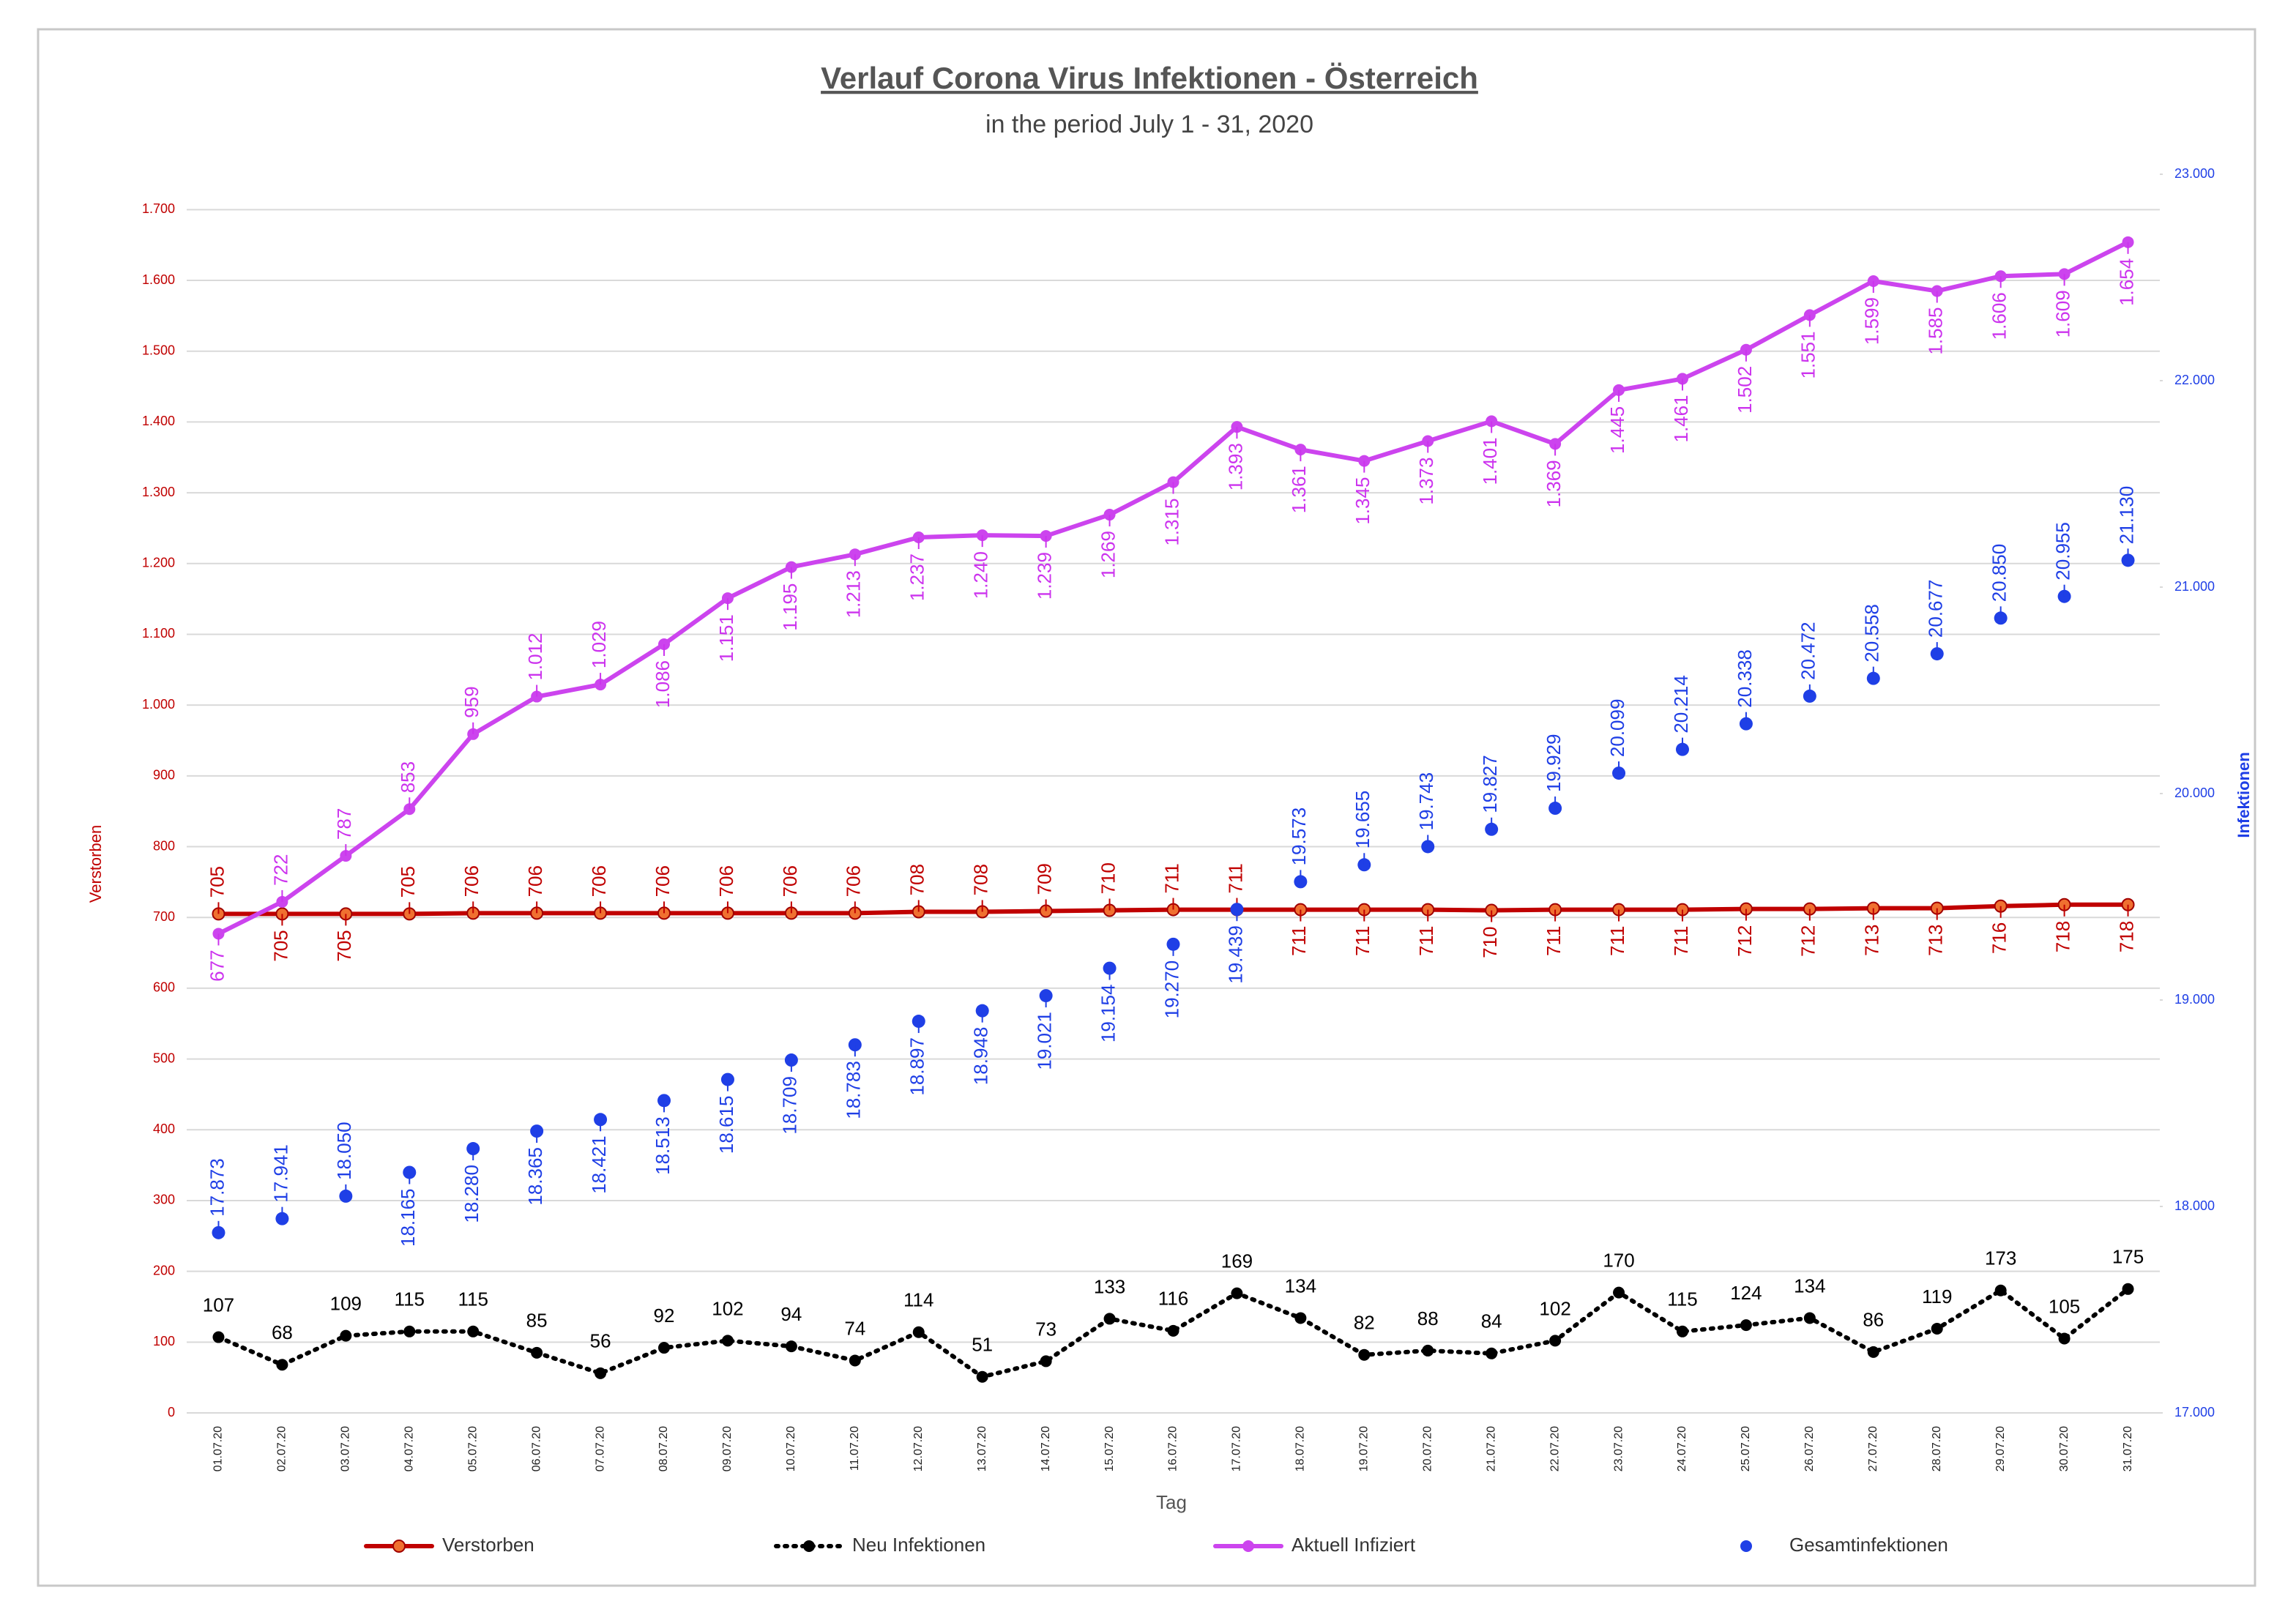 This screenshot has width=2296, height=1623. I want to click on y-tick-label: 400, so click(164, 1129).